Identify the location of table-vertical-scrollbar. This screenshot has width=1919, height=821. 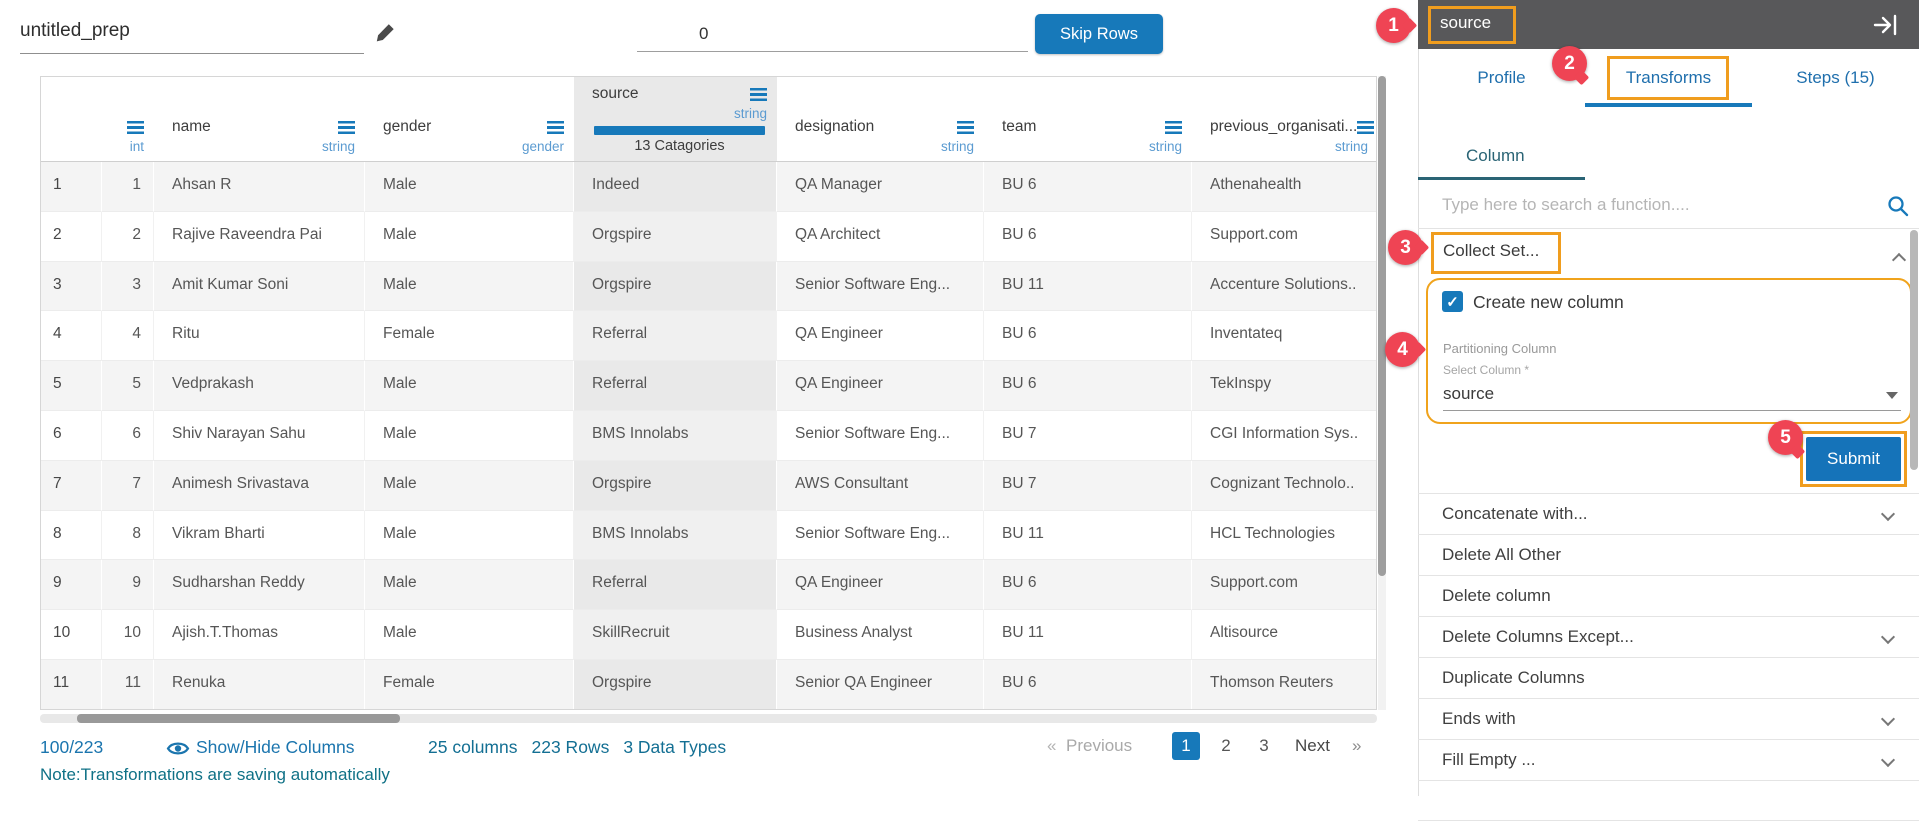
(1382, 393).